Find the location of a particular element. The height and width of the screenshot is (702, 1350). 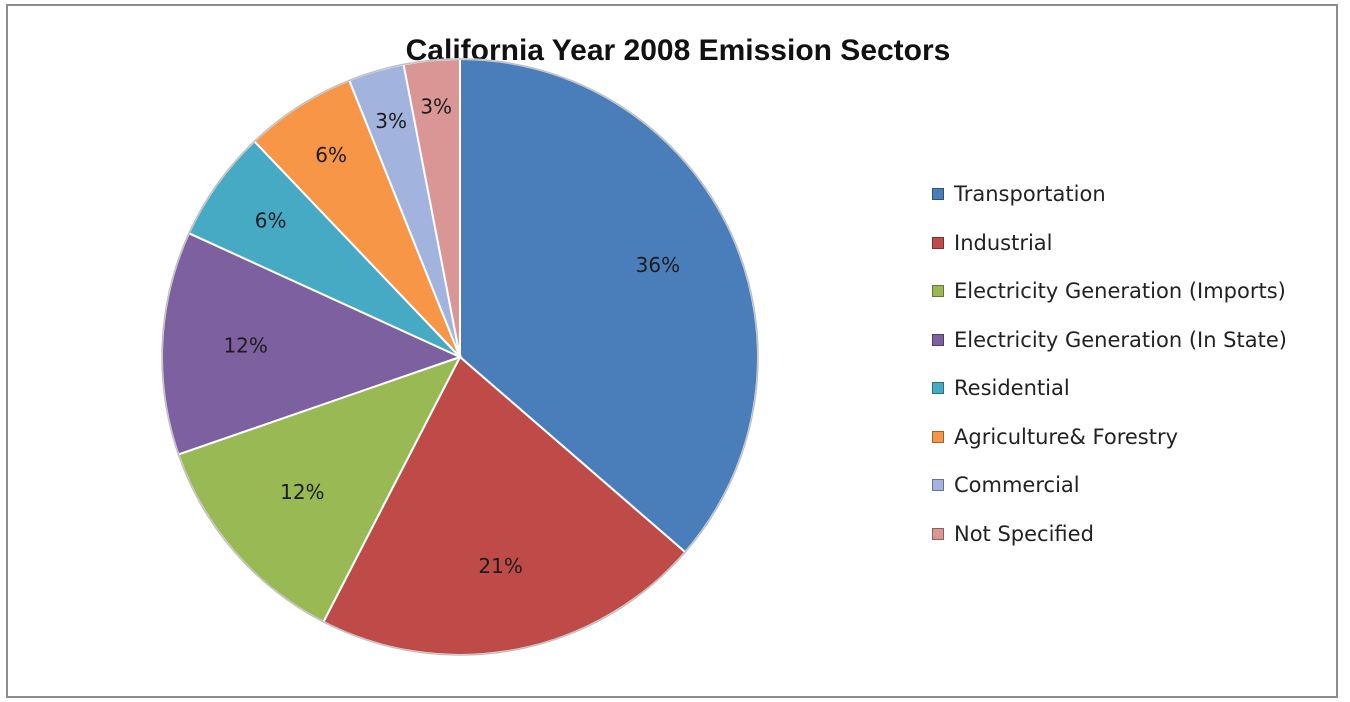

pie-slice-electricity-generation-in-state is located at coordinates (312, 343).